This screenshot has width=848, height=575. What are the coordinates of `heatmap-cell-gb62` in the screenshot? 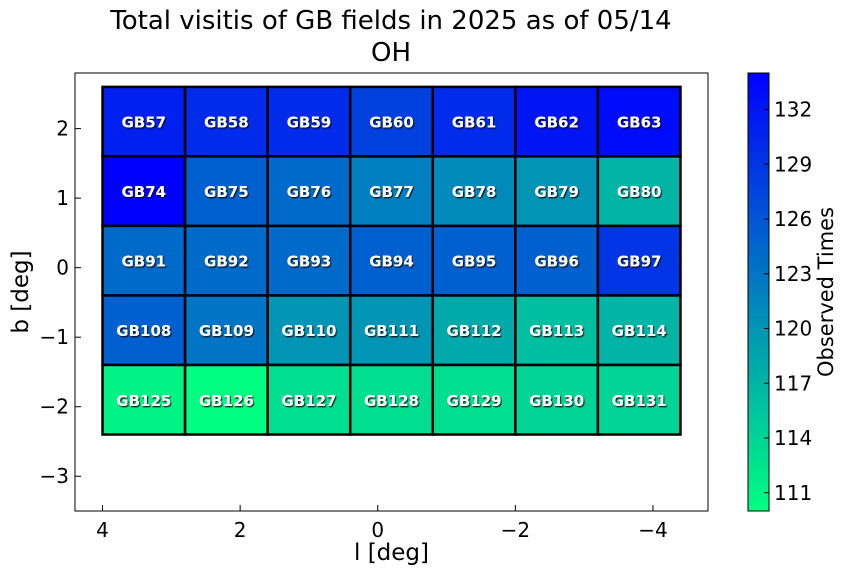 It's located at (557, 121).